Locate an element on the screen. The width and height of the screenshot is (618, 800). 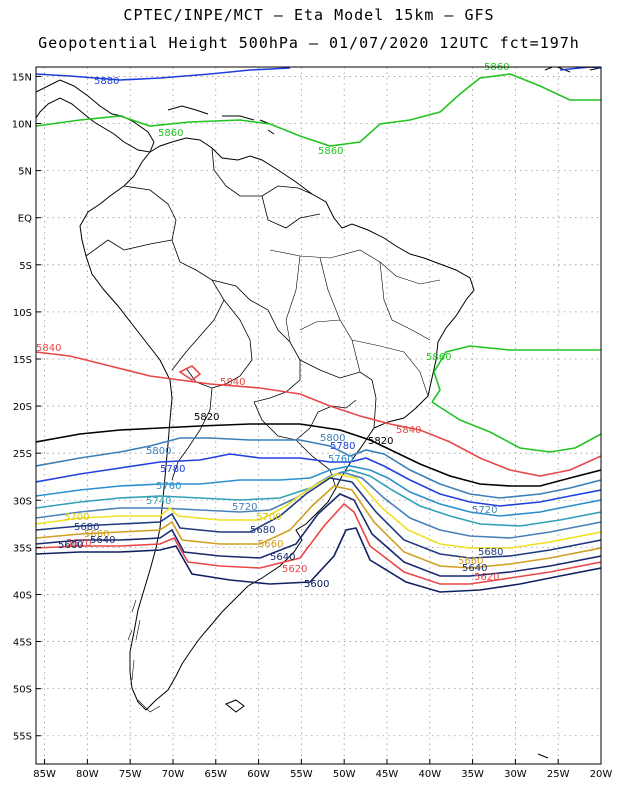
lat-tick-label: 40S is located at coordinates (22, 595).